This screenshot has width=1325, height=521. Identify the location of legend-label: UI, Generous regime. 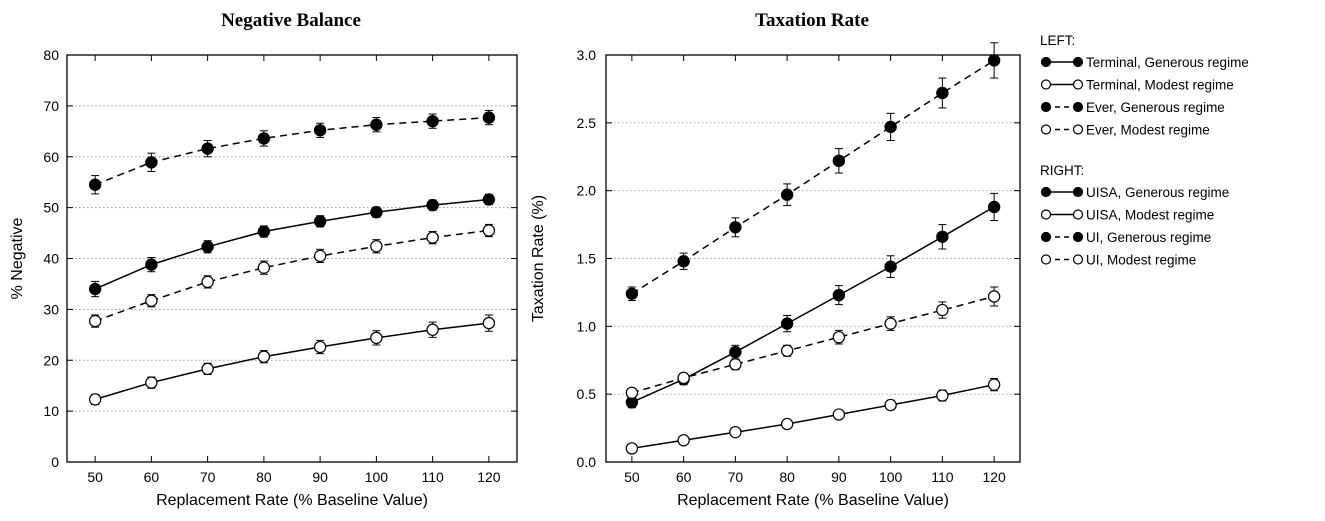
(1148, 237).